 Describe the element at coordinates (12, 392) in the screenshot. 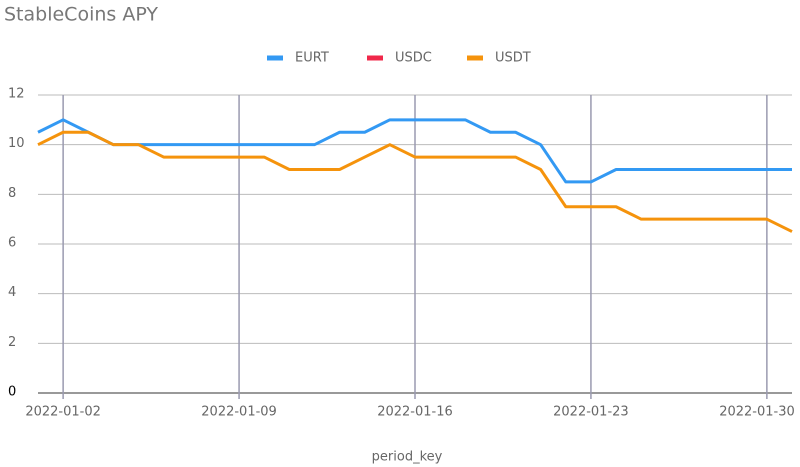

I see `y-tick-label: 0` at that location.